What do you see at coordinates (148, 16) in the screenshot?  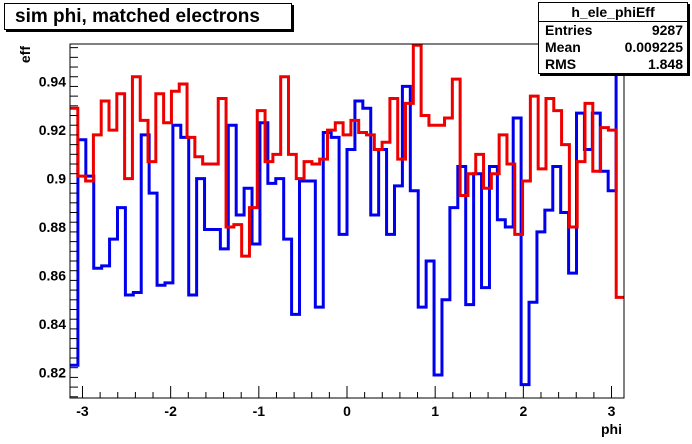 I see `chart-title: sim phi, matched electrons` at bounding box center [148, 16].